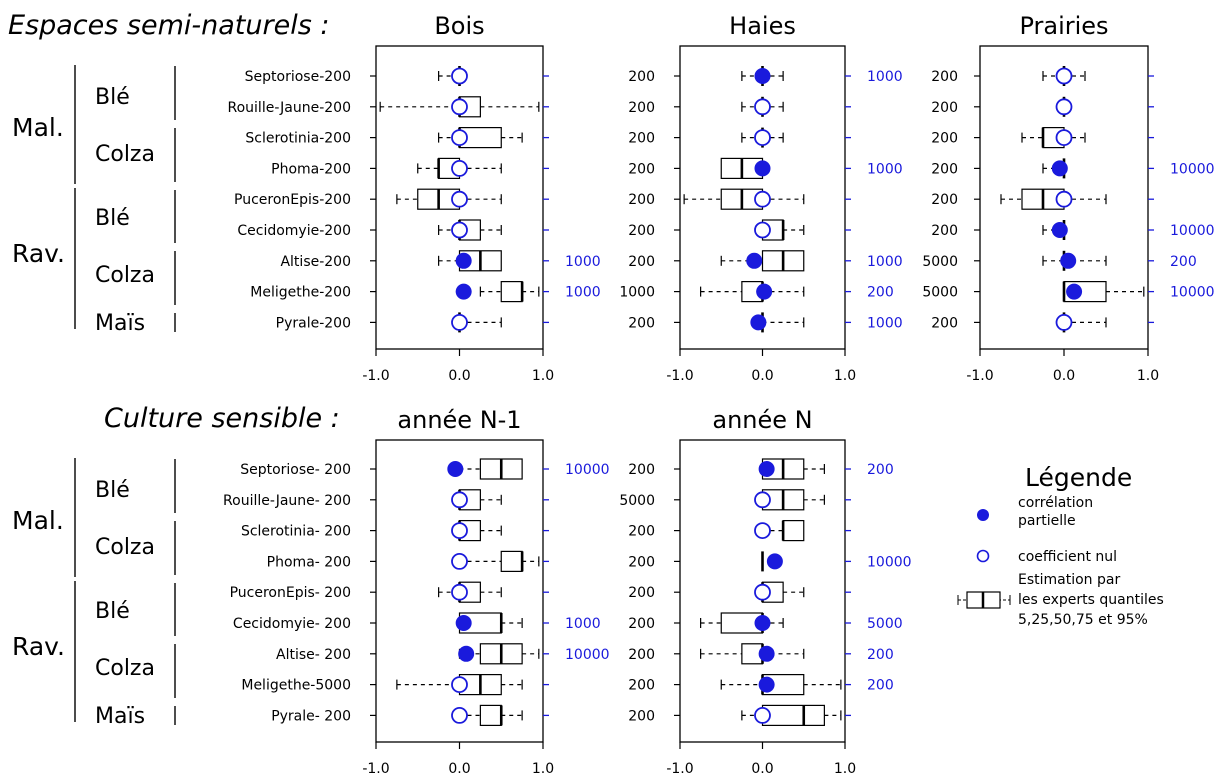 Image resolution: width=1228 pixels, height=780 pixels. What do you see at coordinates (292, 624) in the screenshot?
I see `row-label: Cecidomyie- 200` at bounding box center [292, 624].